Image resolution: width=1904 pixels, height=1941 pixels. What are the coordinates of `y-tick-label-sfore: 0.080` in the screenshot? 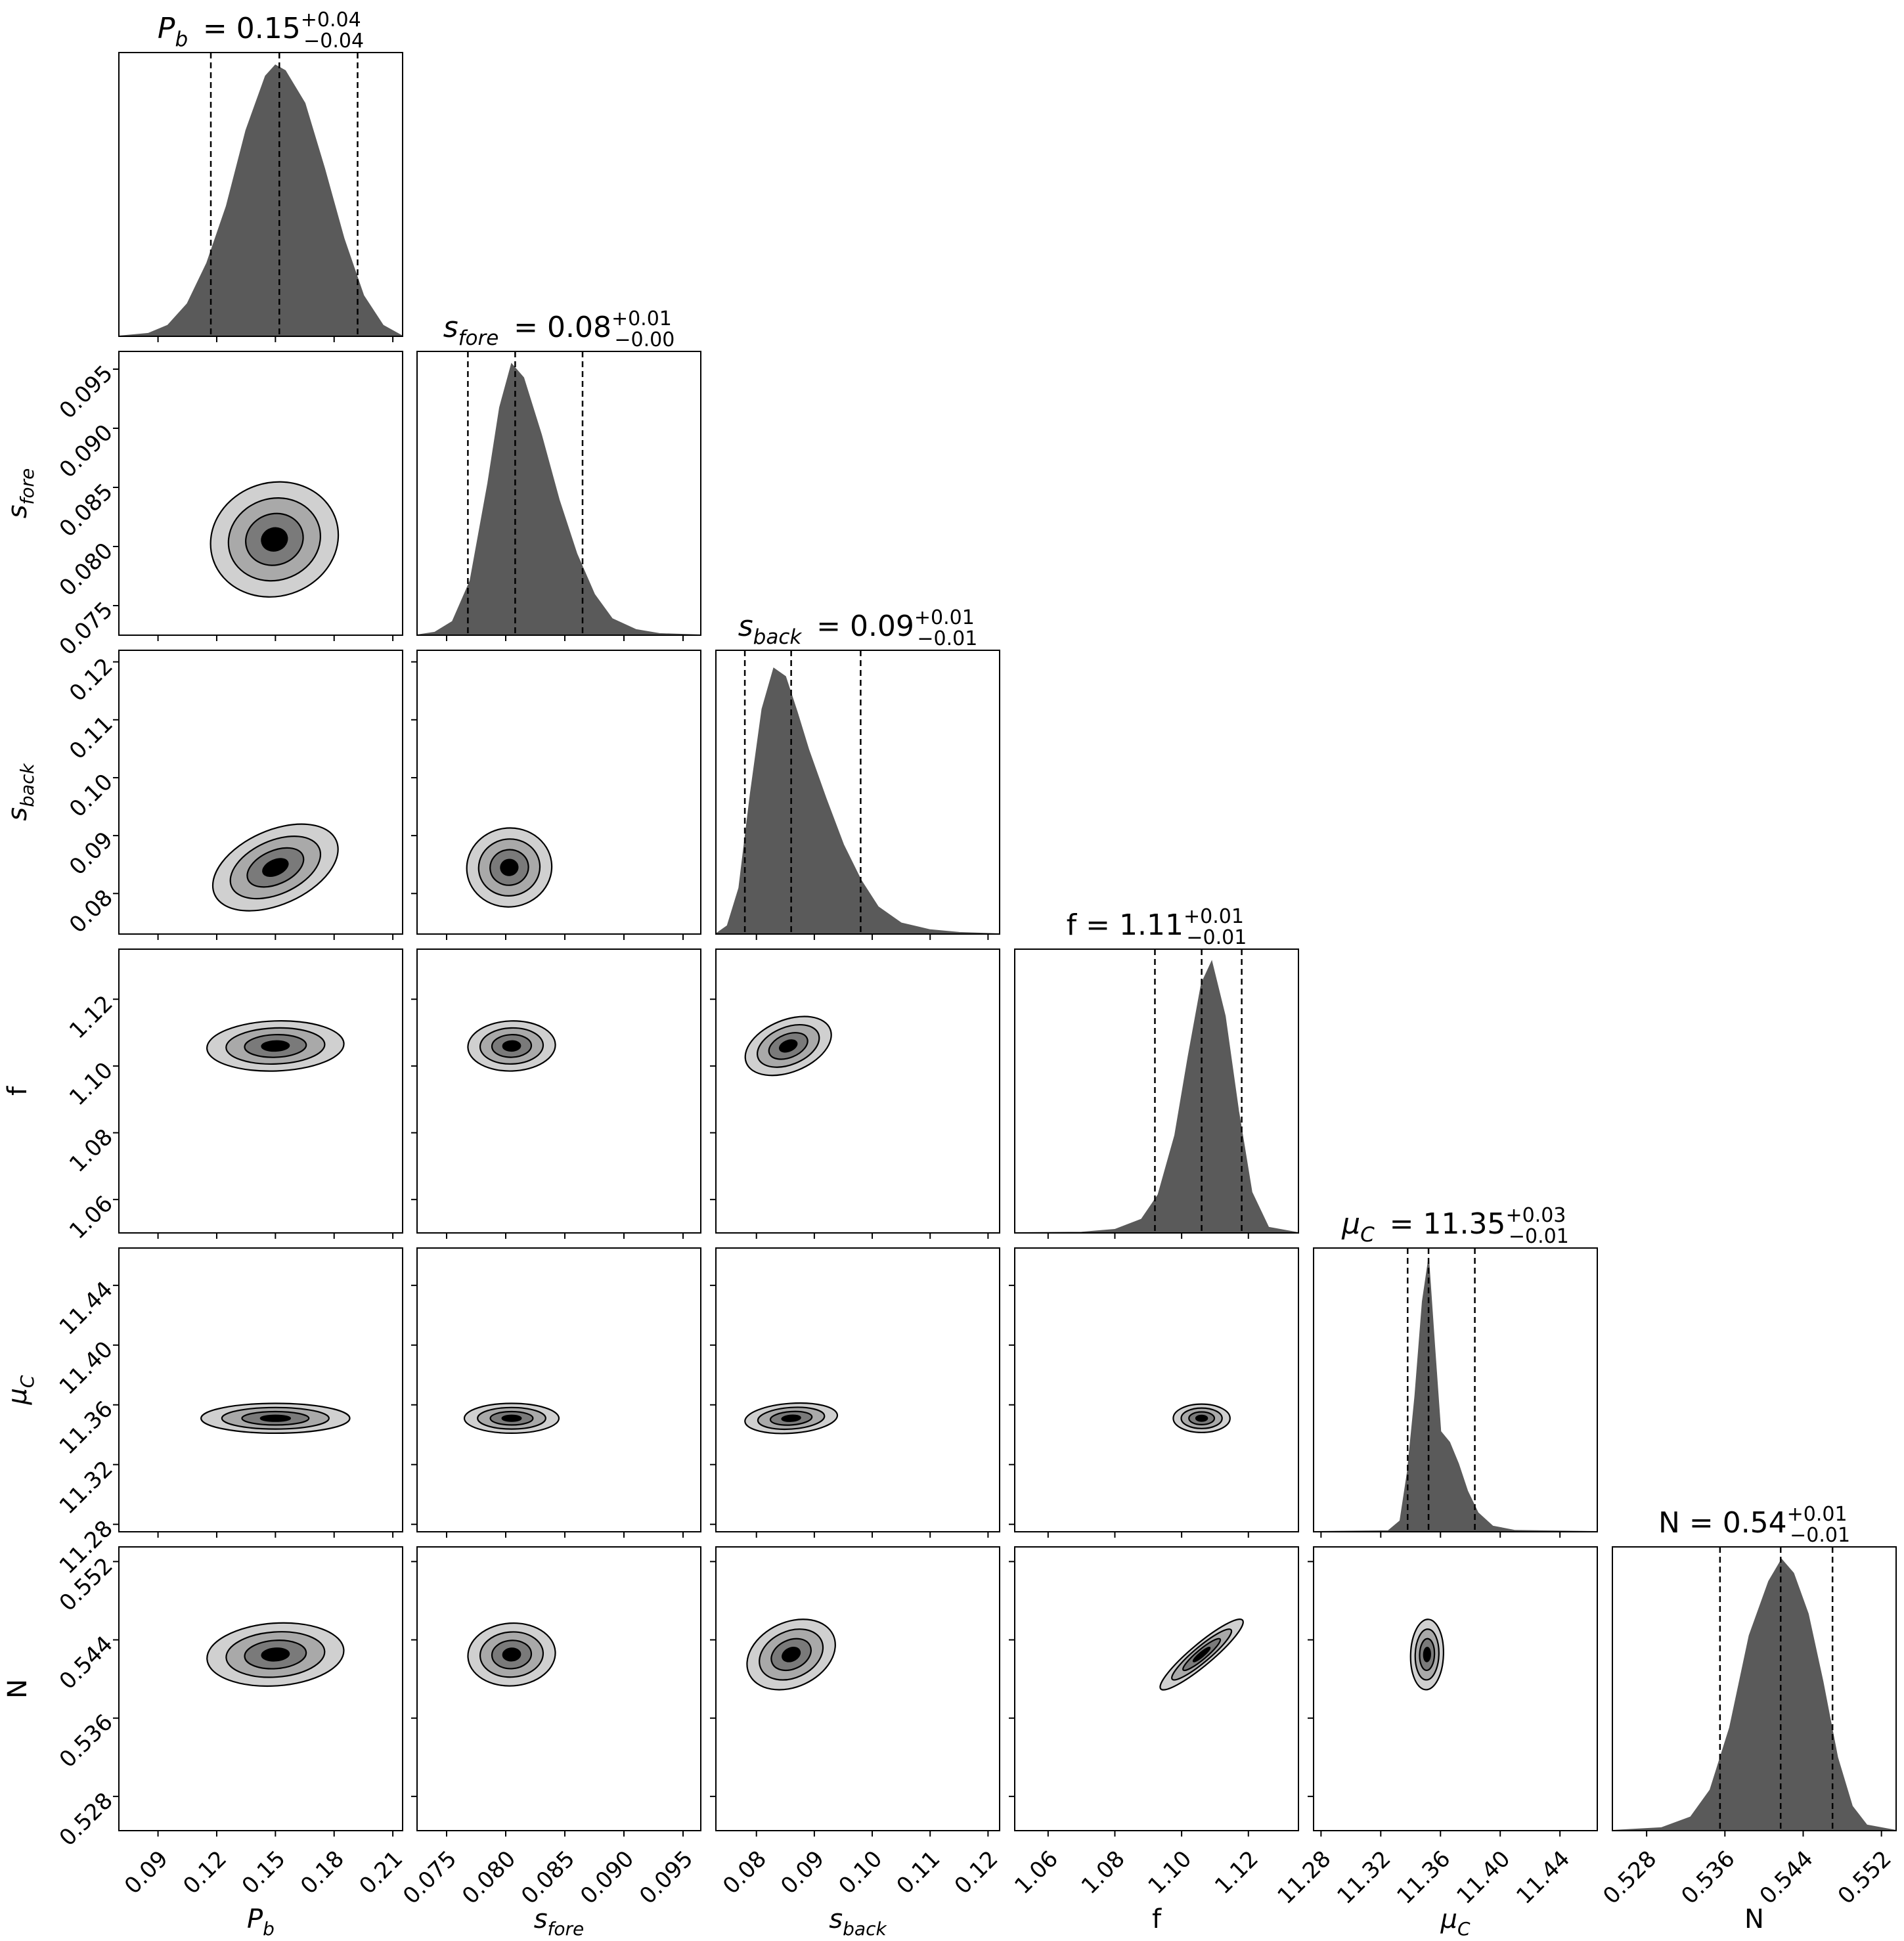 It's located at (86, 569).